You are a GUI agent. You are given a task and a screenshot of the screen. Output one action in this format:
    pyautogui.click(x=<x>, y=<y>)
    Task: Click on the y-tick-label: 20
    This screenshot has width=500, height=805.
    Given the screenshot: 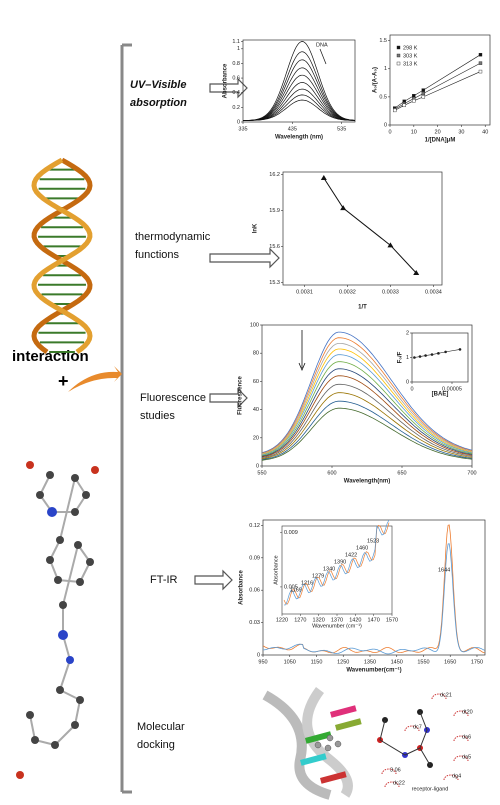 What is the action you would take?
    pyautogui.click(x=256, y=438)
    